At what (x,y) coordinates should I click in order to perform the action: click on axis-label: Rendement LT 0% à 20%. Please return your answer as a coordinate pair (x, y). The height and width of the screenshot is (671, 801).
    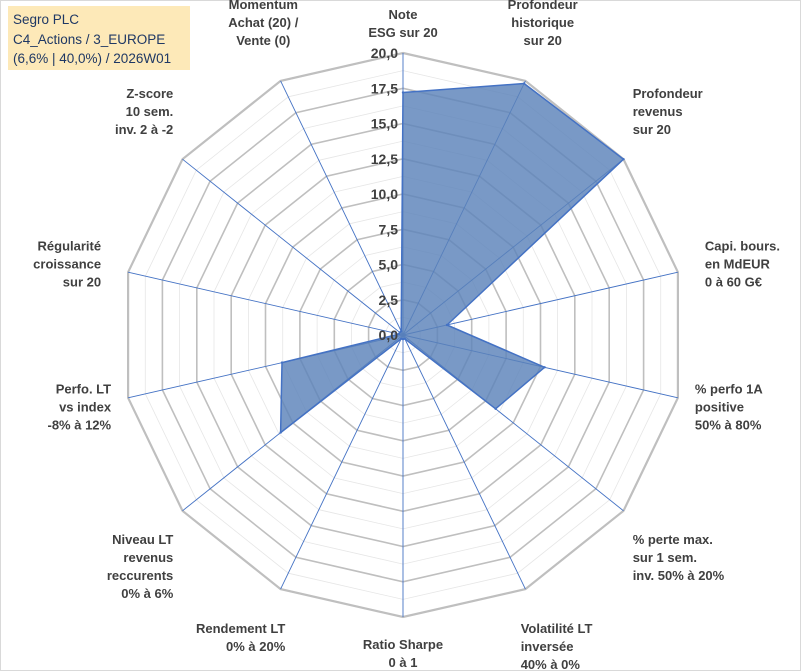
    Looking at the image, I should click on (241, 637).